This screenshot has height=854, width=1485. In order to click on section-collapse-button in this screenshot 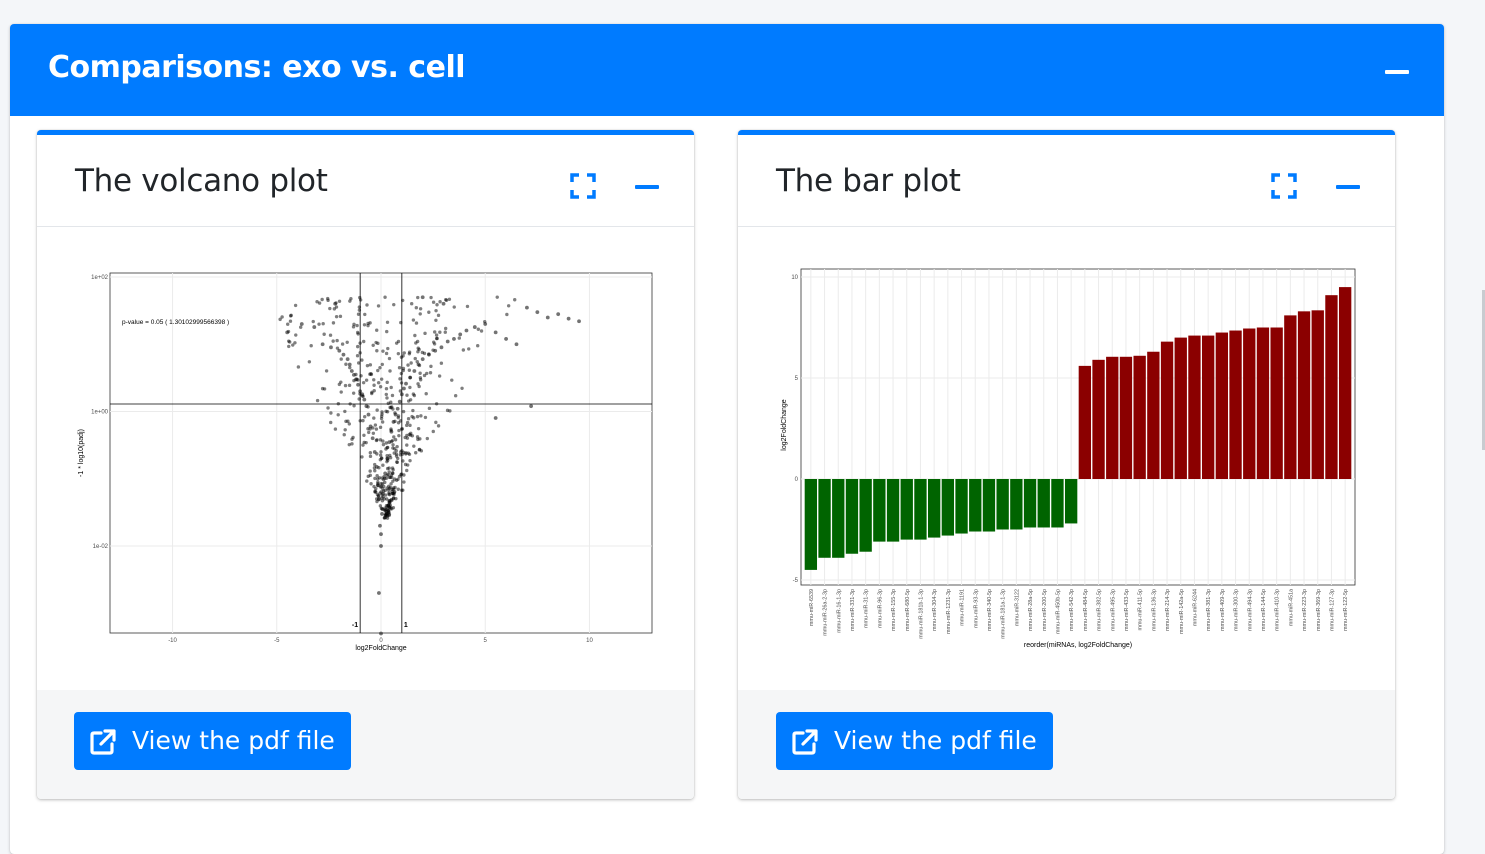, I will do `click(1397, 72)`.